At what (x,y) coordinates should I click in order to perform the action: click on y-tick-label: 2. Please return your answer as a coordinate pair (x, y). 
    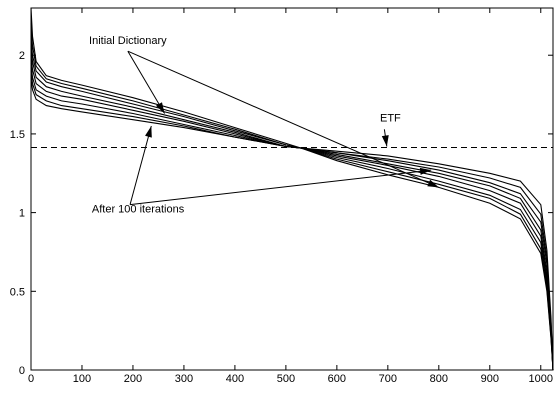
    Looking at the image, I should click on (22, 56).